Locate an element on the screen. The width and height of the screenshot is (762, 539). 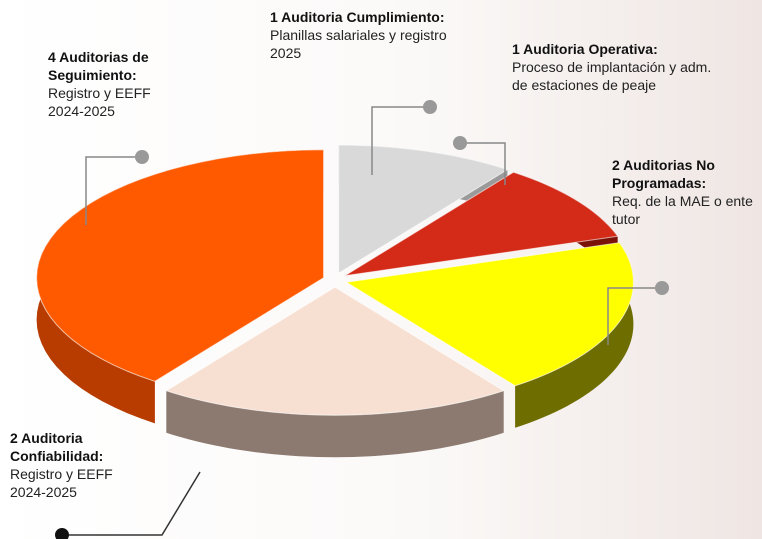
label-title: 1 Auditoria Cumplimiento: is located at coordinates (357, 17).